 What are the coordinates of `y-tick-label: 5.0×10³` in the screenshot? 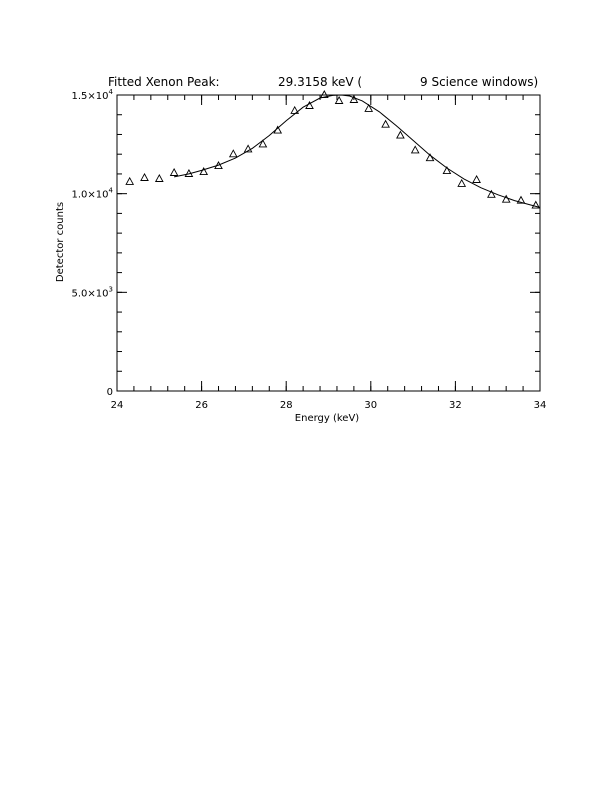 It's located at (92, 292).